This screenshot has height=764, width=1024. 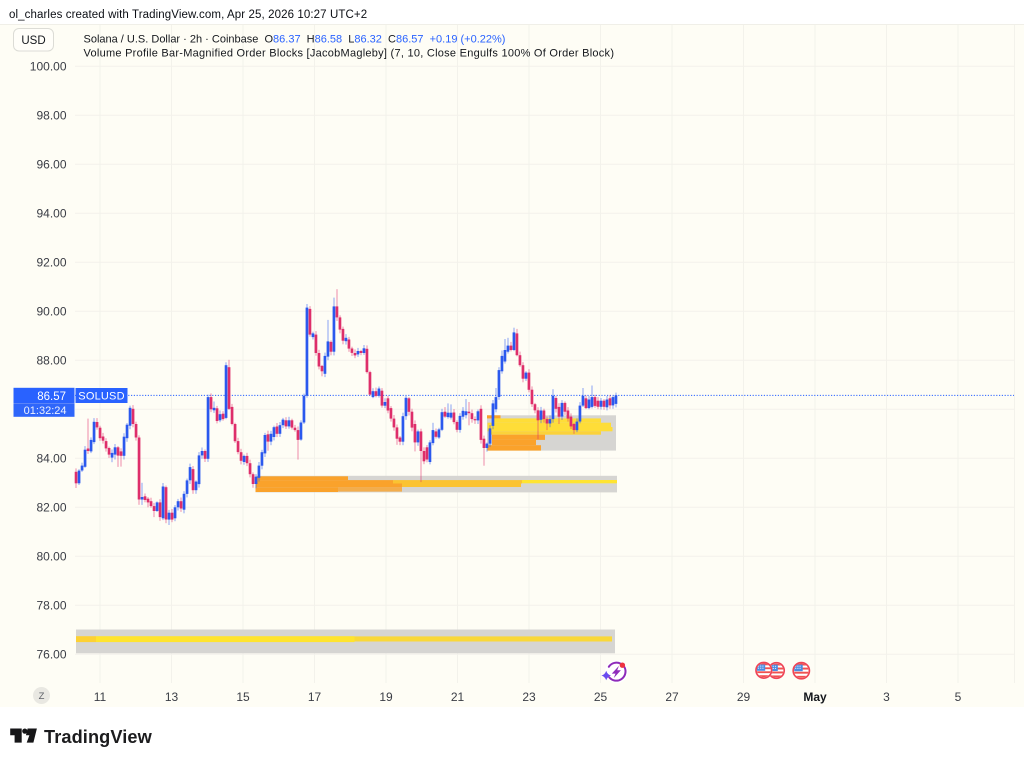 What do you see at coordinates (45, 411) in the screenshot?
I see `svg-text: 01:32:24` at bounding box center [45, 411].